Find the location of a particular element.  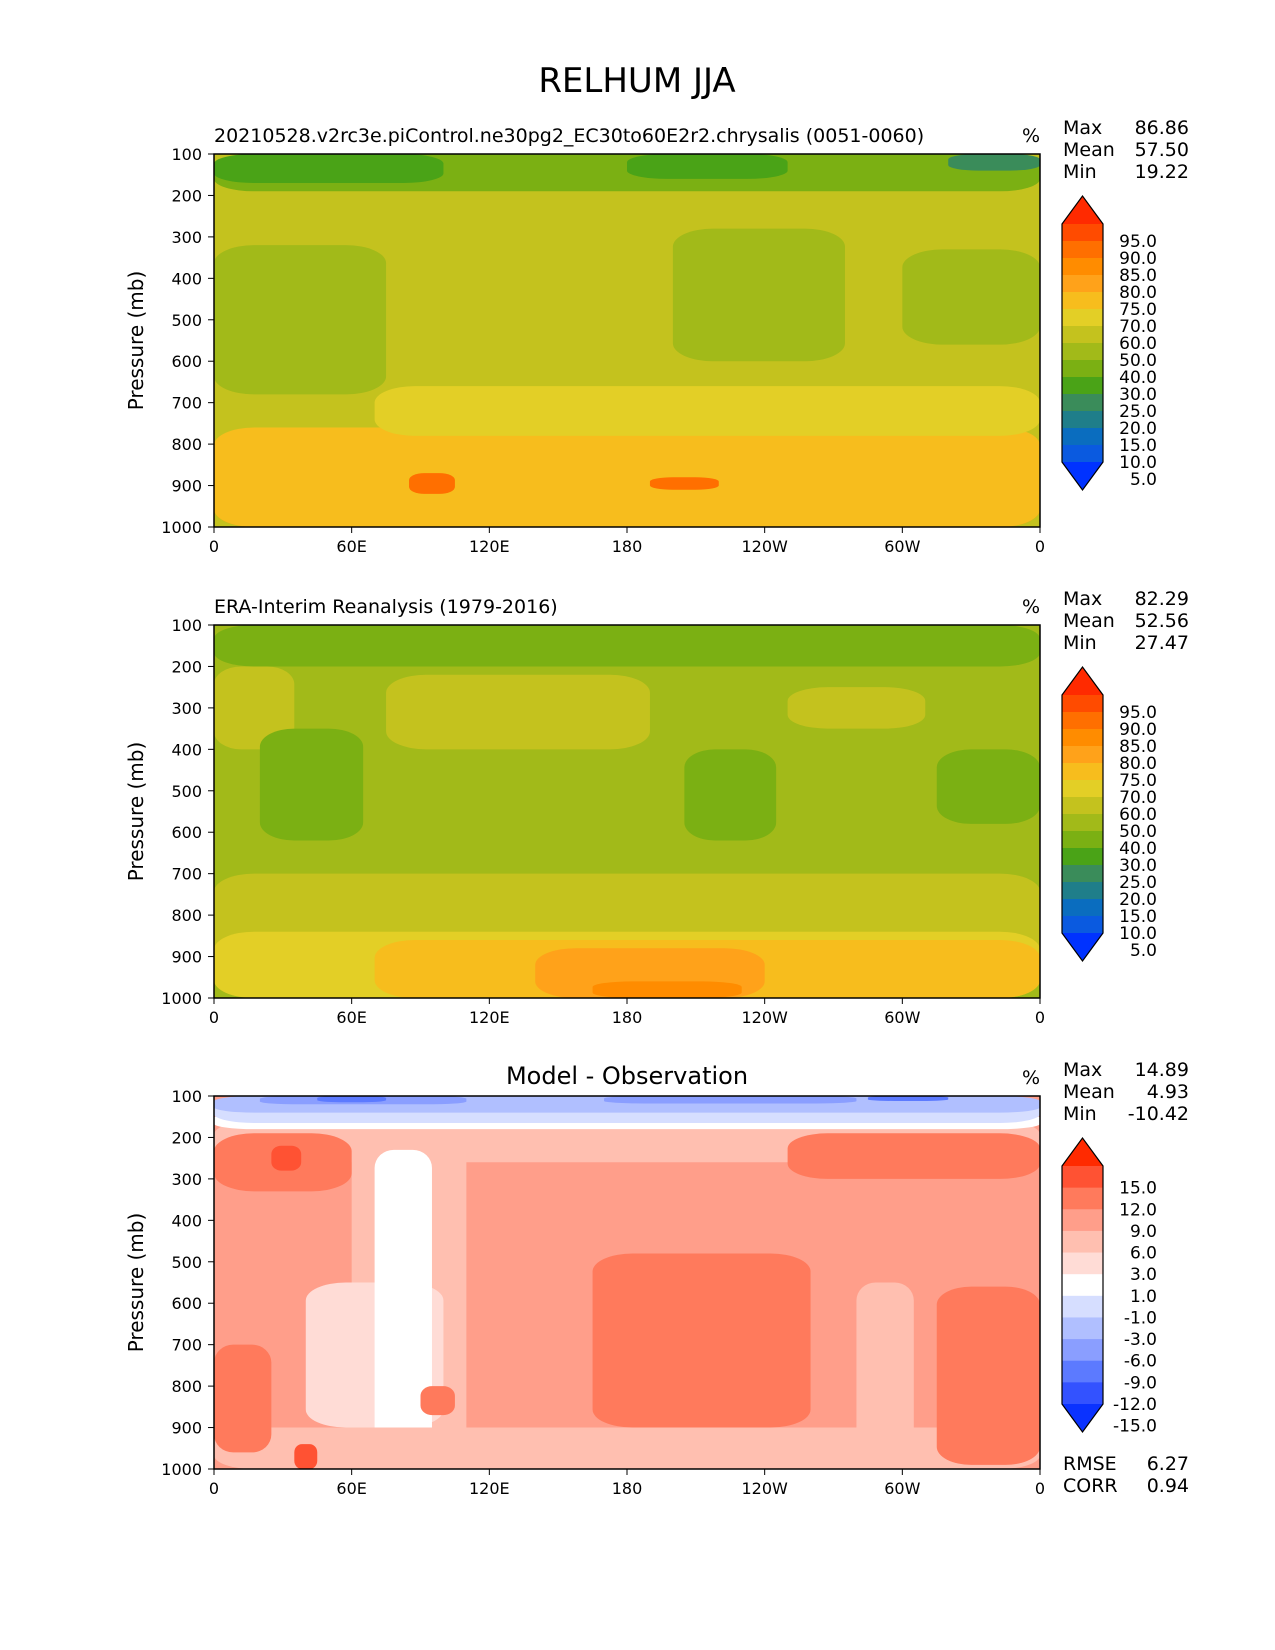

colorbar-label: -15.0 is located at coordinates (1135, 1427).